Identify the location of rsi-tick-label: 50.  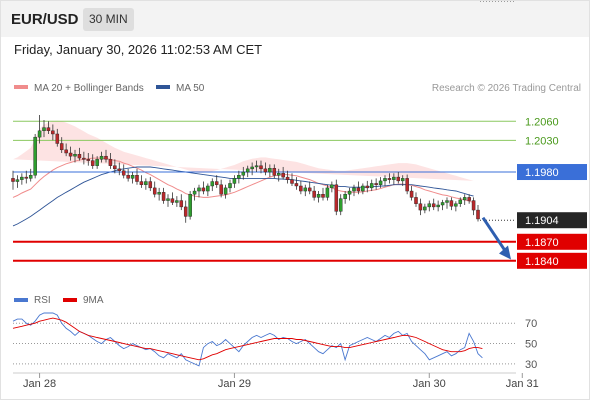
(531, 345).